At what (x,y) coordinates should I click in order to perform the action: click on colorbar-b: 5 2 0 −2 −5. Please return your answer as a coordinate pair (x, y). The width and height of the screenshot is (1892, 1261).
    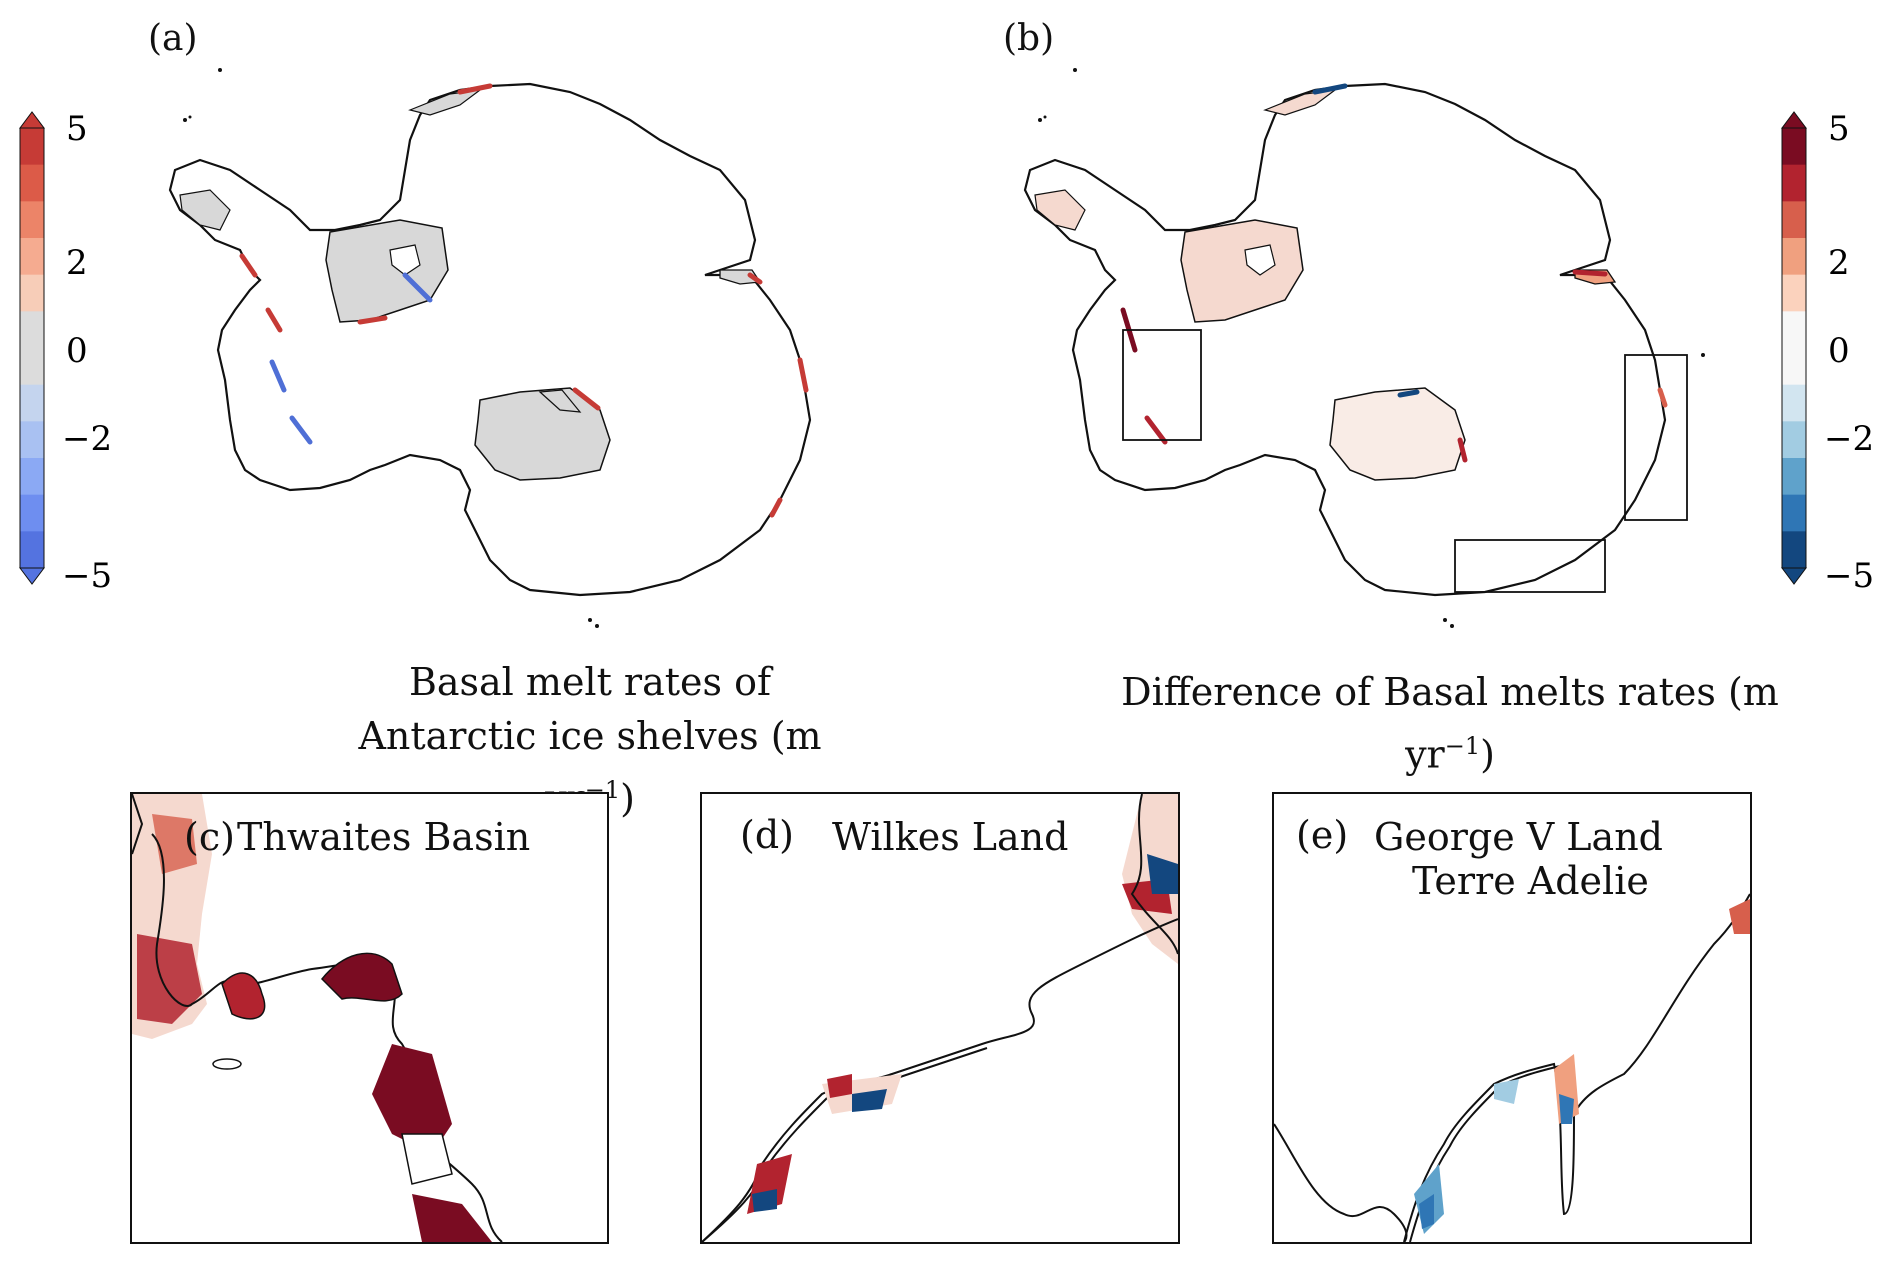
    Looking at the image, I should click on (1827, 352).